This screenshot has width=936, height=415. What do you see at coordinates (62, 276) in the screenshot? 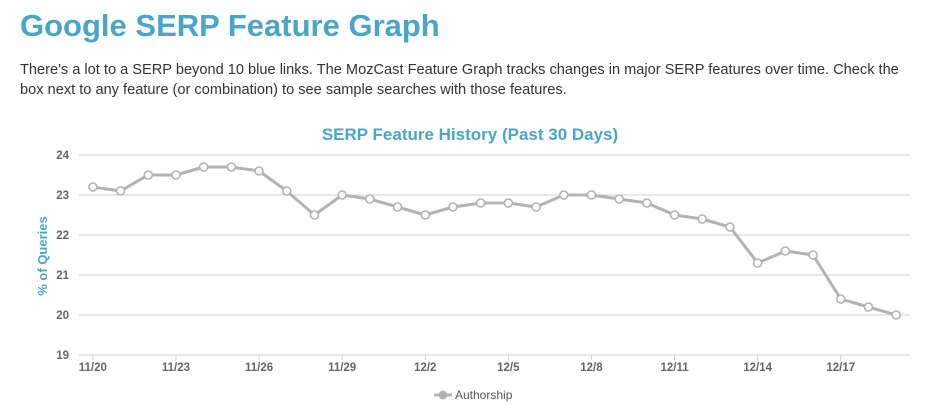
I see `y-tick-label-21: 21` at bounding box center [62, 276].